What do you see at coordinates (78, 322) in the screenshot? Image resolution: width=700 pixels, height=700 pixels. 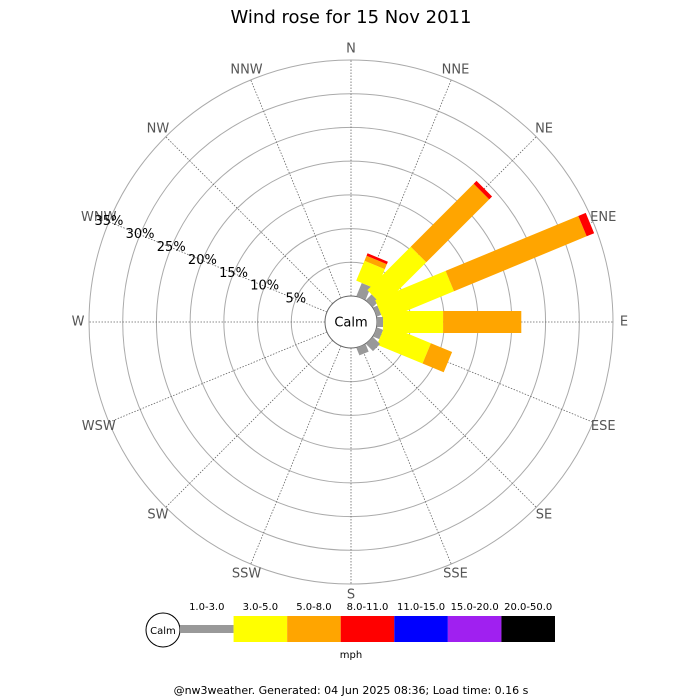 I see `direction-label: W` at bounding box center [78, 322].